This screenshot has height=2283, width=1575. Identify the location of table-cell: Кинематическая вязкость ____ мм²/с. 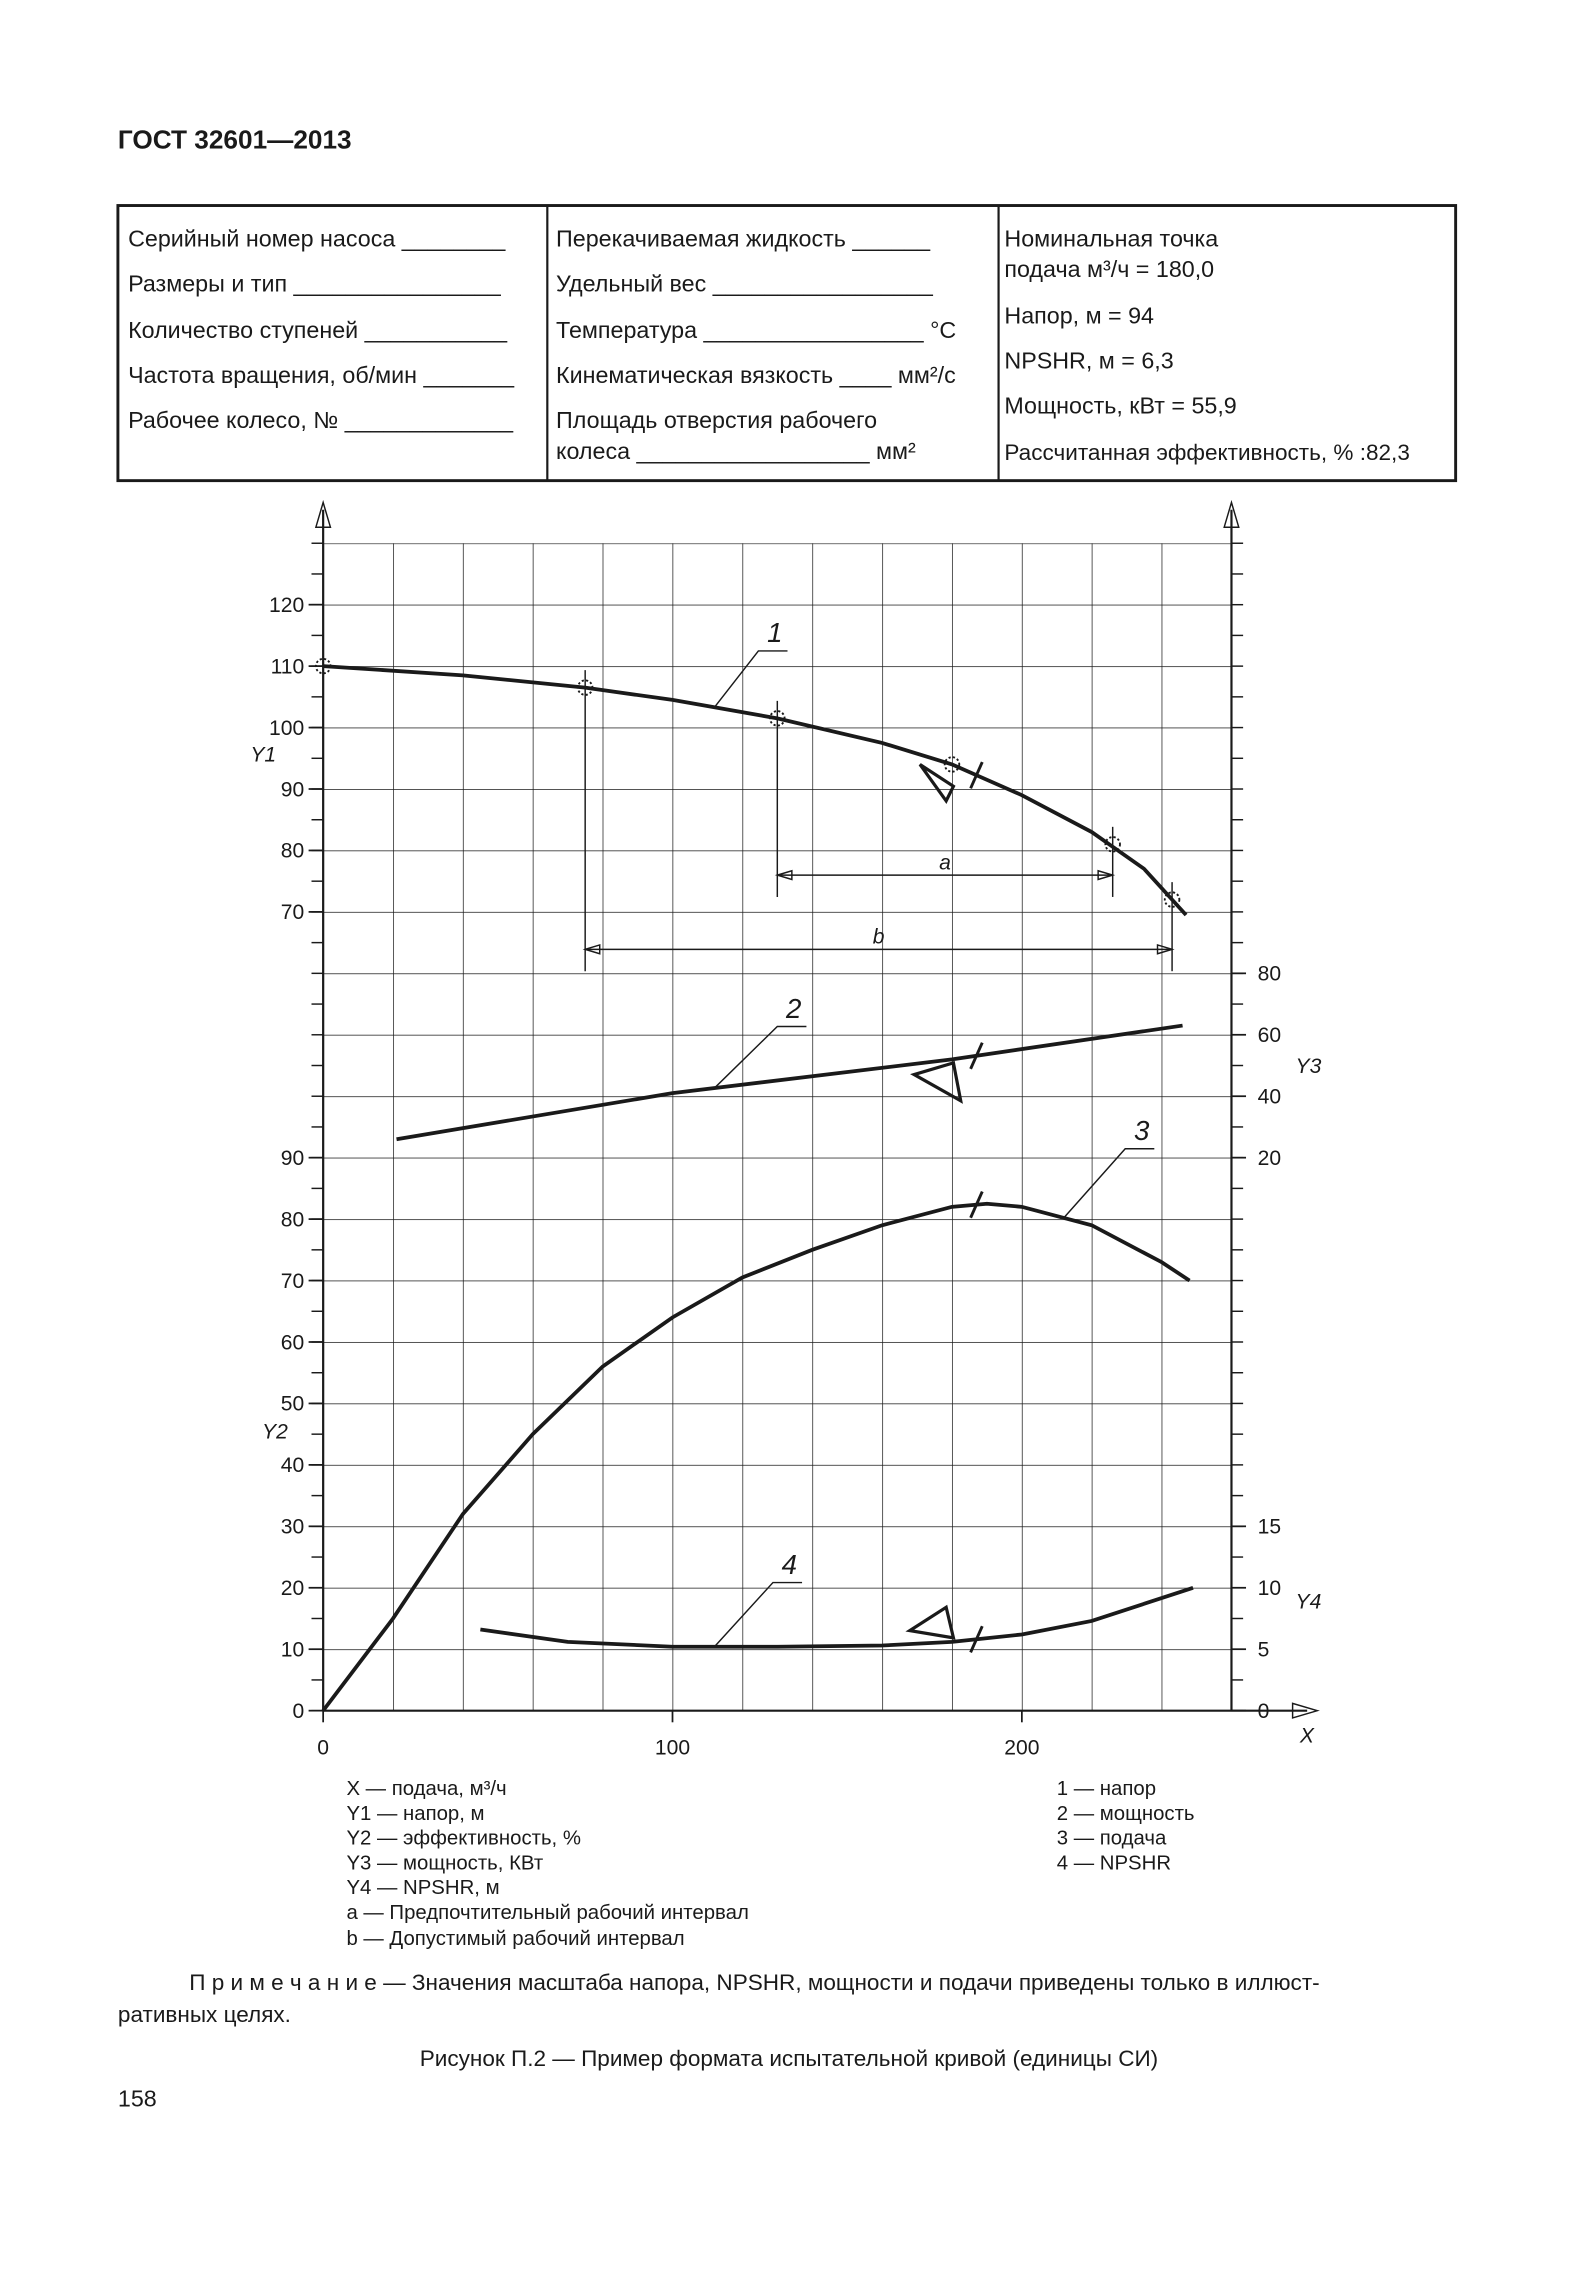
(756, 375).